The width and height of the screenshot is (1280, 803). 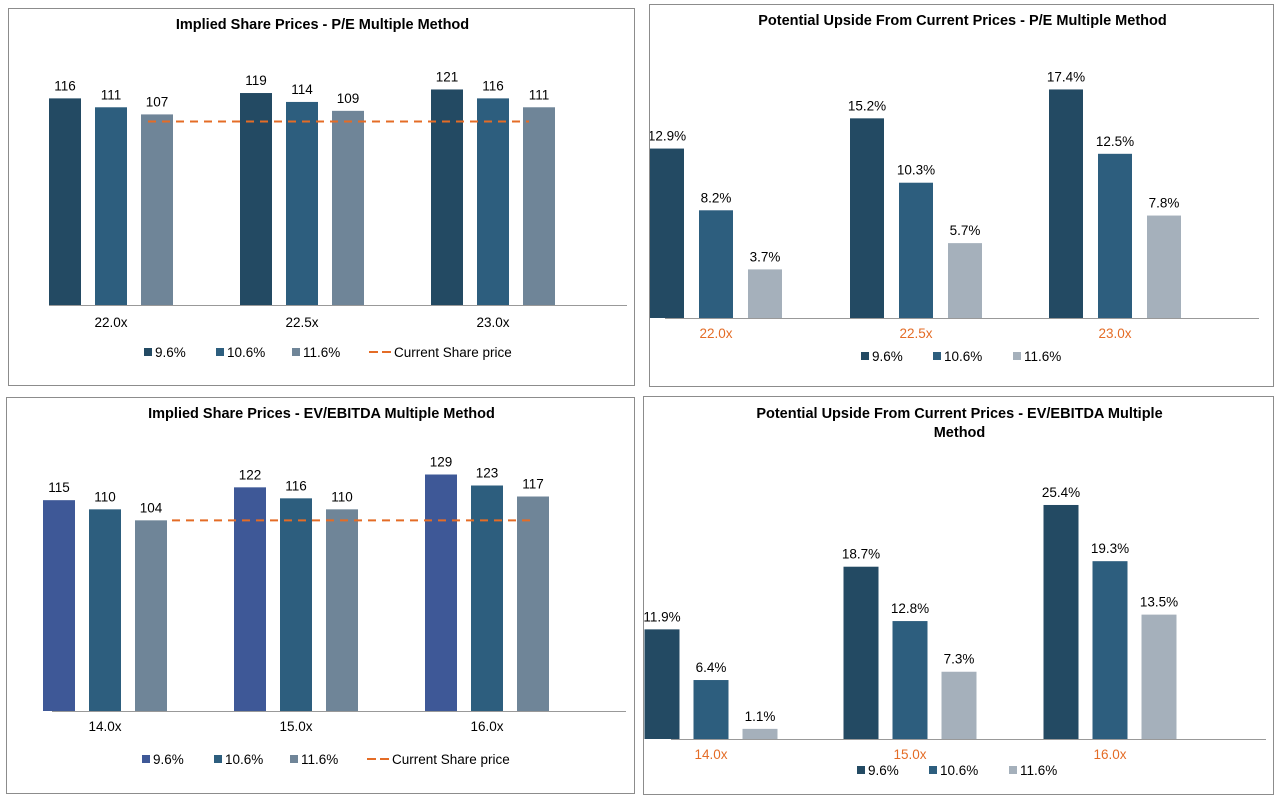 What do you see at coordinates (1164, 203) in the screenshot?
I see `data-label: 7.8%` at bounding box center [1164, 203].